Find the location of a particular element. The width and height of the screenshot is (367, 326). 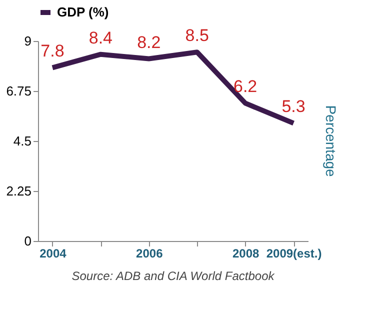

y-tick-label: 0 is located at coordinates (28, 241).